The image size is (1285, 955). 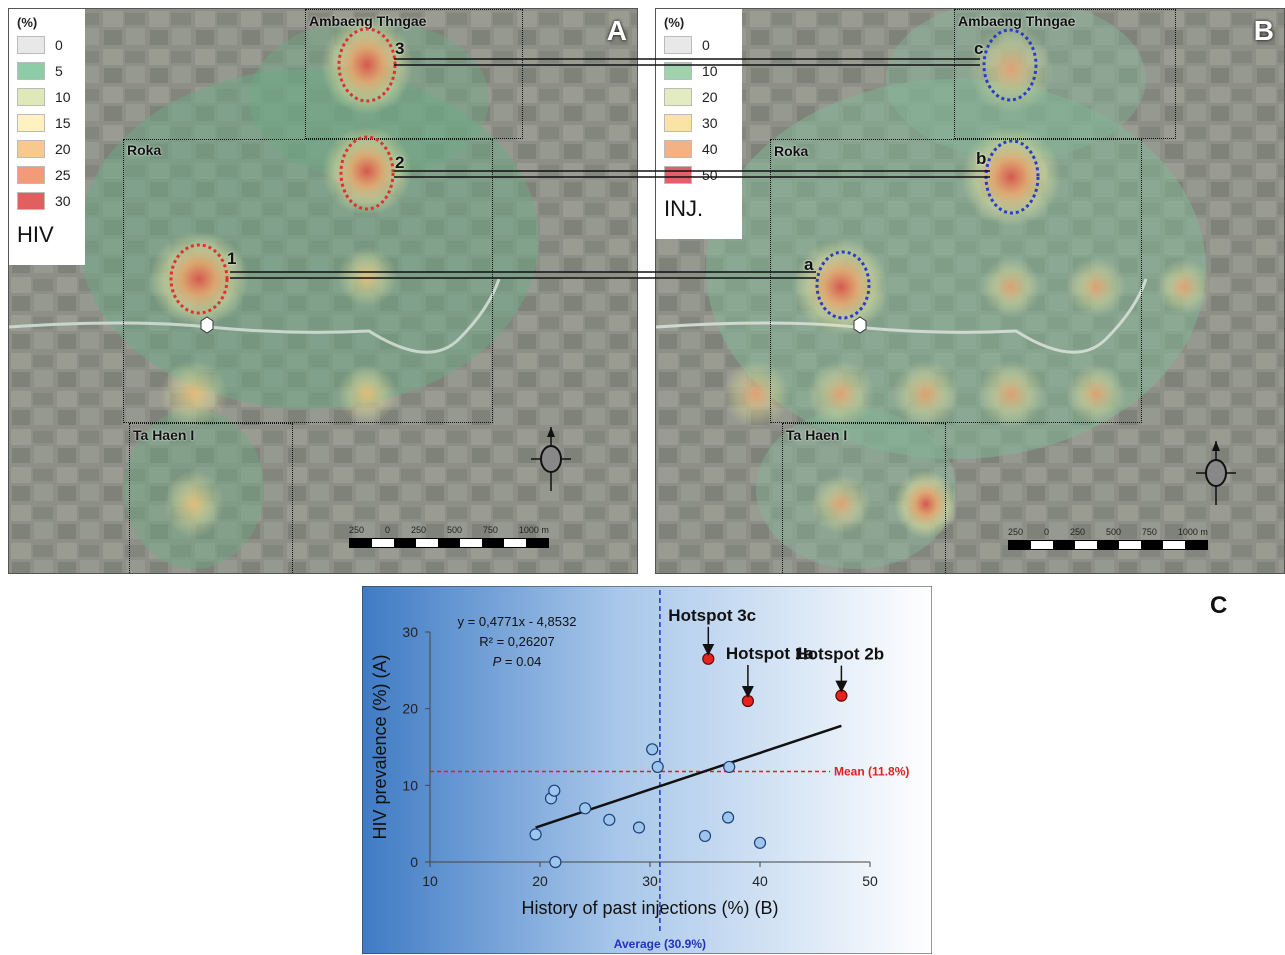 I want to click on region-label-roka: Roka, so click(x=144, y=150).